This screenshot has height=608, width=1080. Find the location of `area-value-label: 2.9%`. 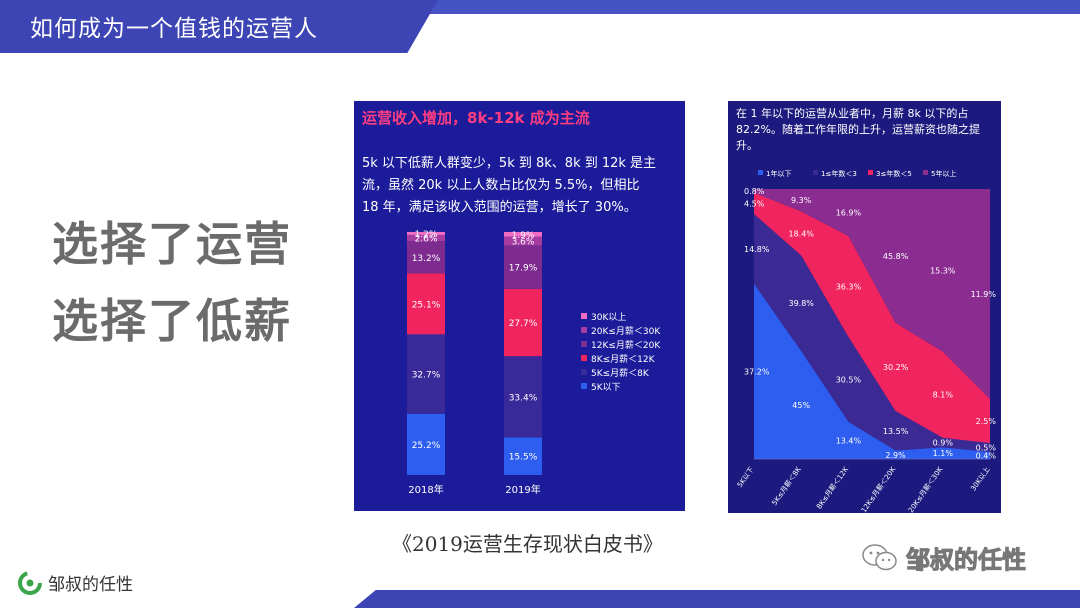

area-value-label: 2.9% is located at coordinates (895, 455).